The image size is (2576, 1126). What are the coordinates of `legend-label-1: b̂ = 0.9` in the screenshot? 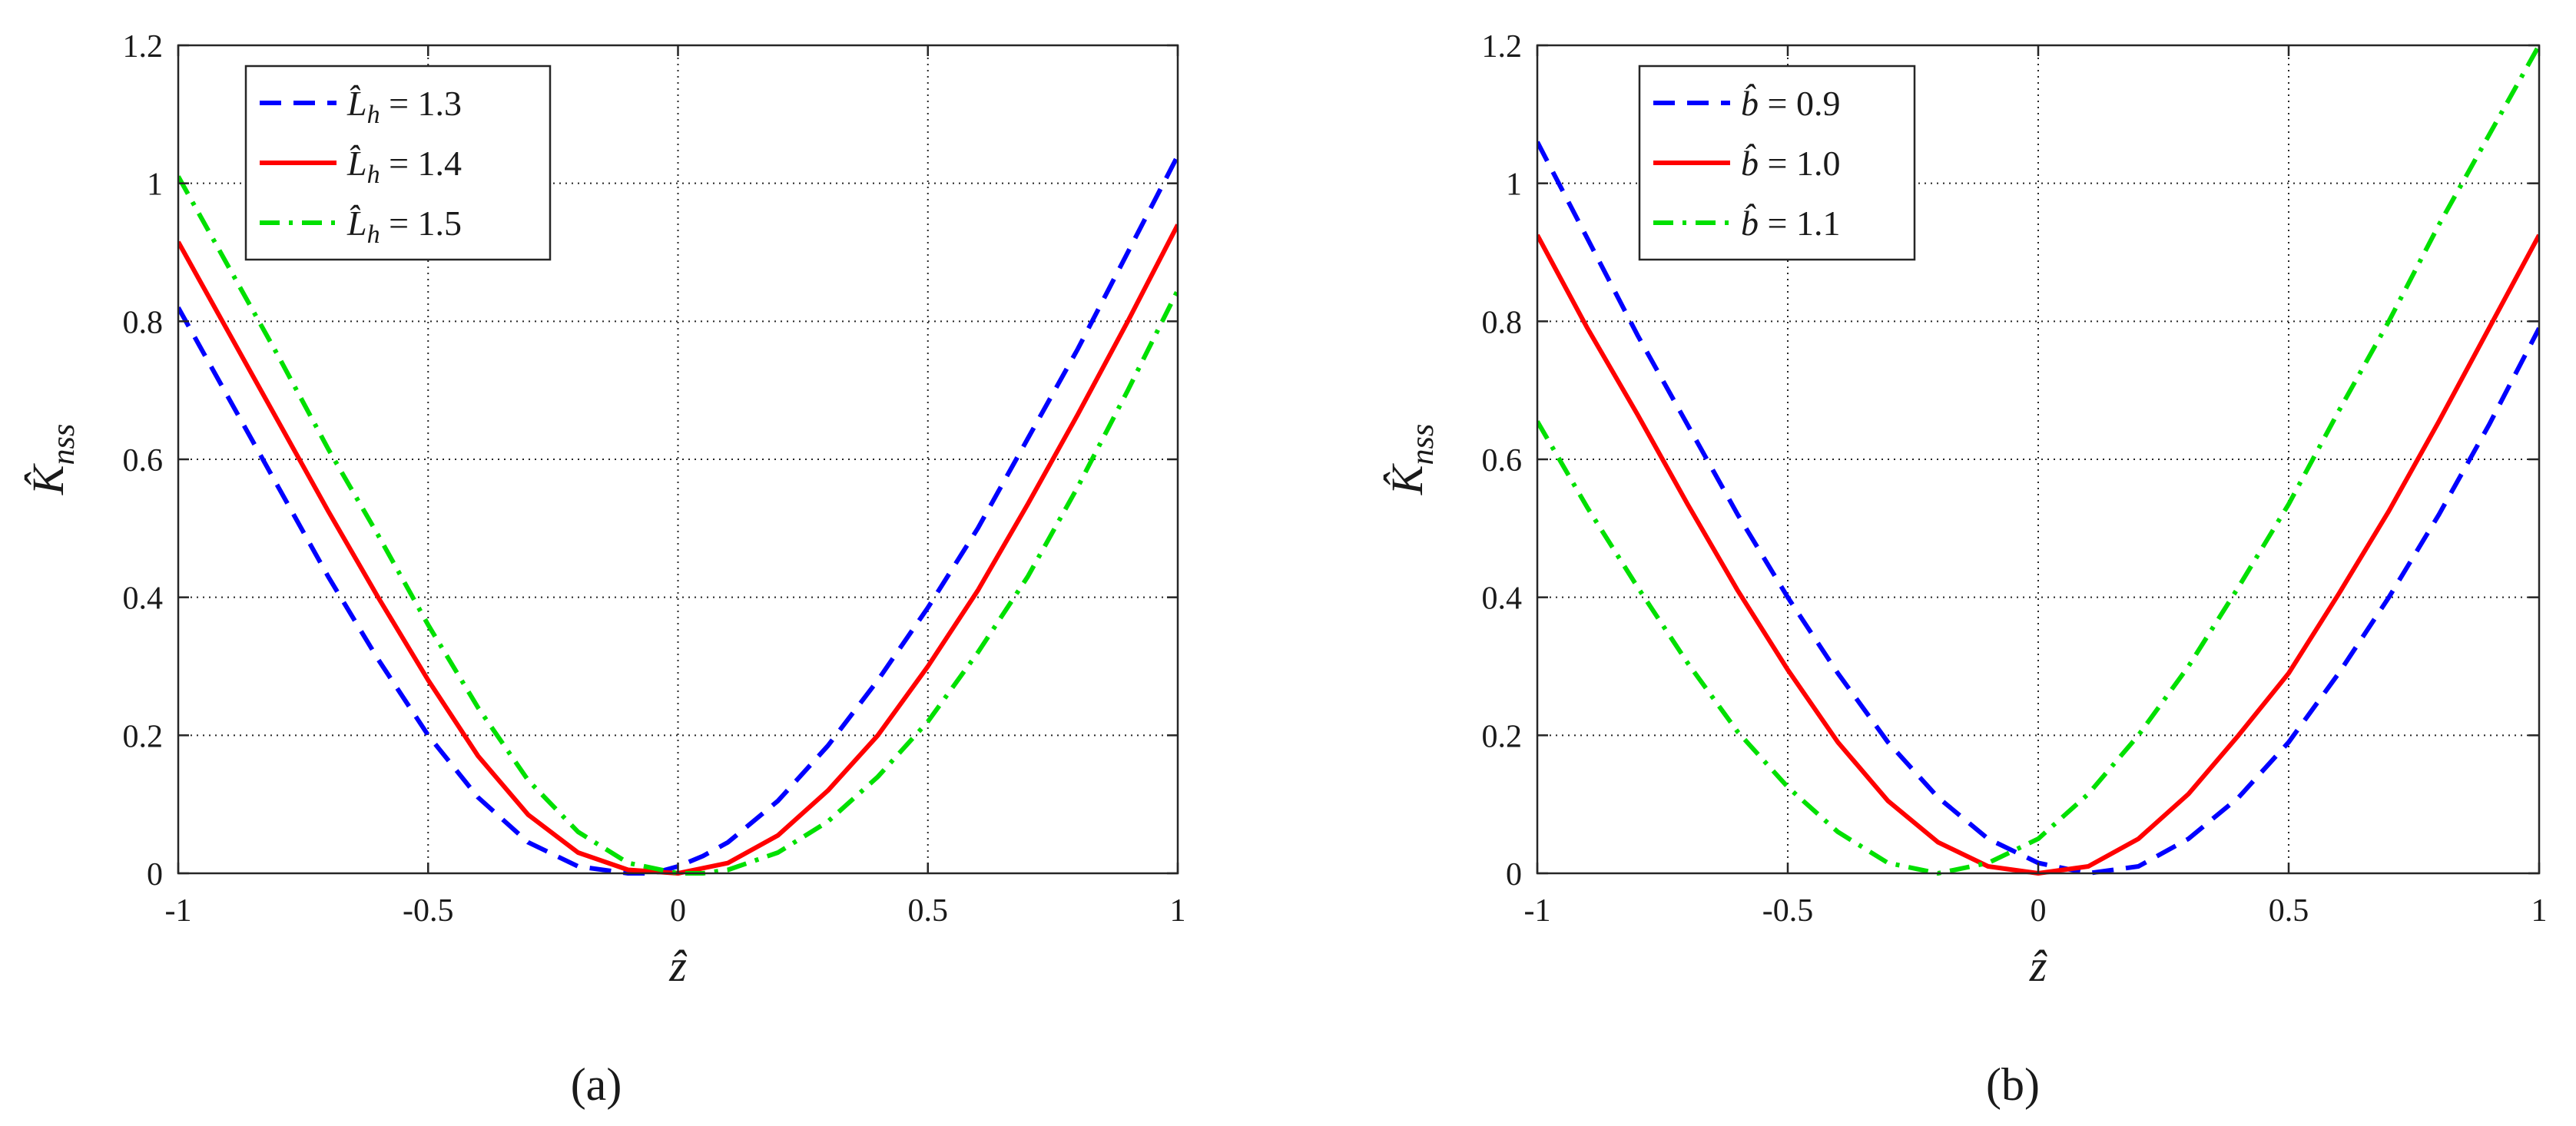 It's located at (1790, 103).